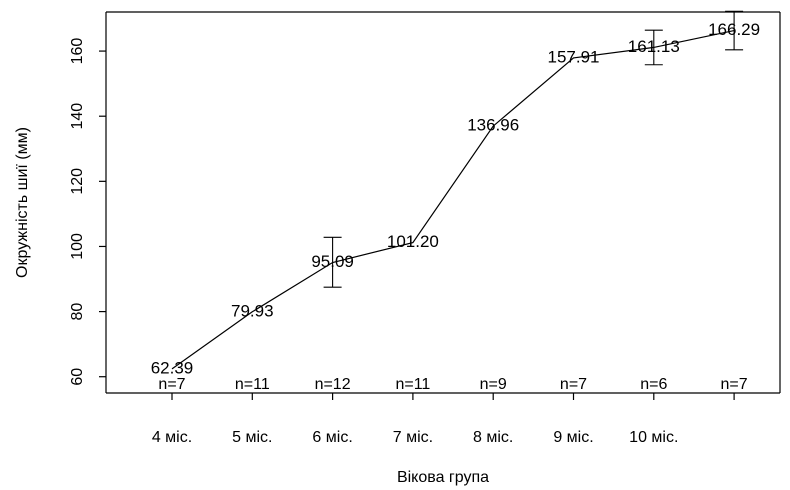 This screenshot has height=490, width=790. What do you see at coordinates (77, 51) in the screenshot?
I see `y-tick-label: 160` at bounding box center [77, 51].